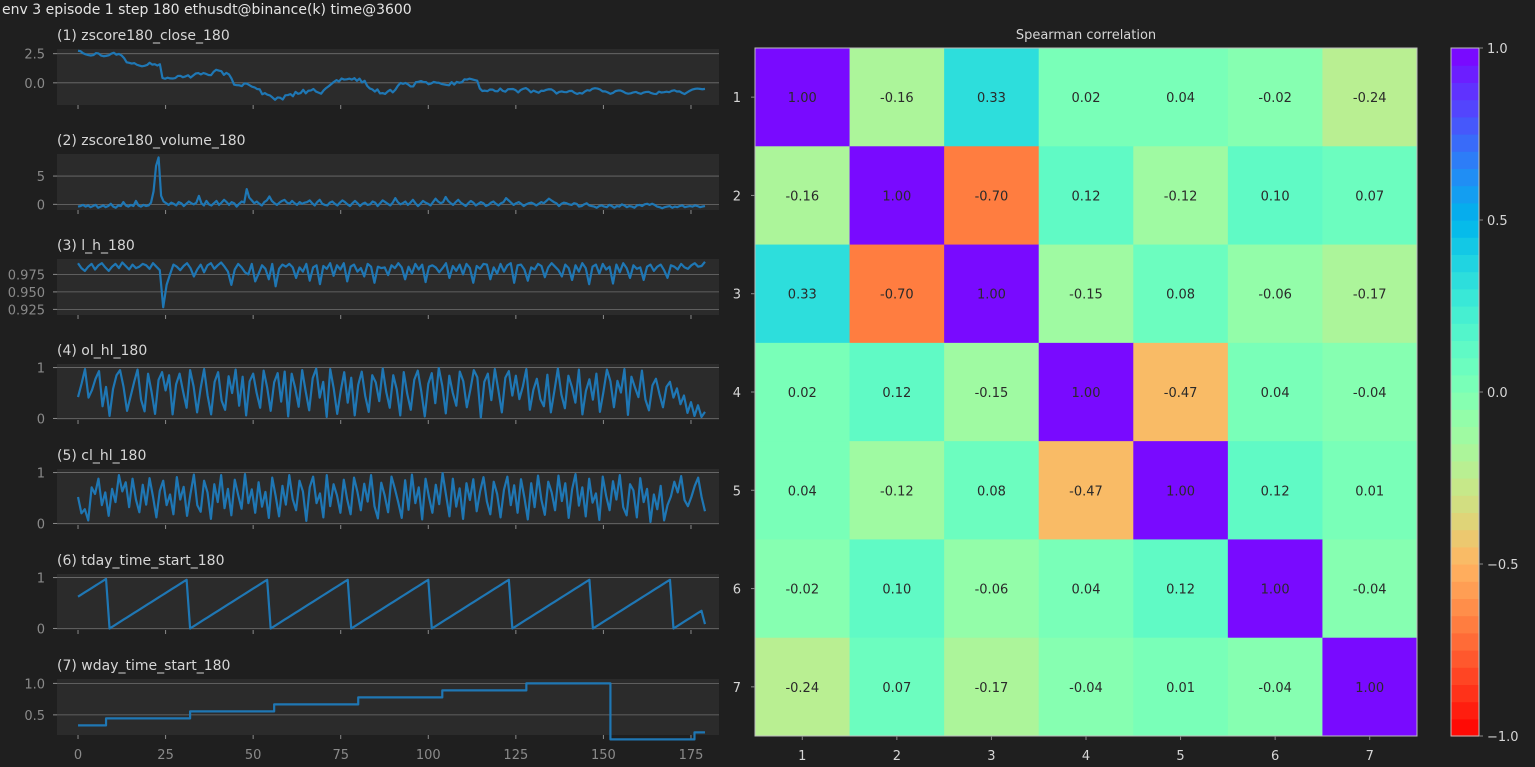 The image size is (1535, 767). What do you see at coordinates (143, 666) in the screenshot?
I see `panel-title: (7) wday_time_start_180` at bounding box center [143, 666].